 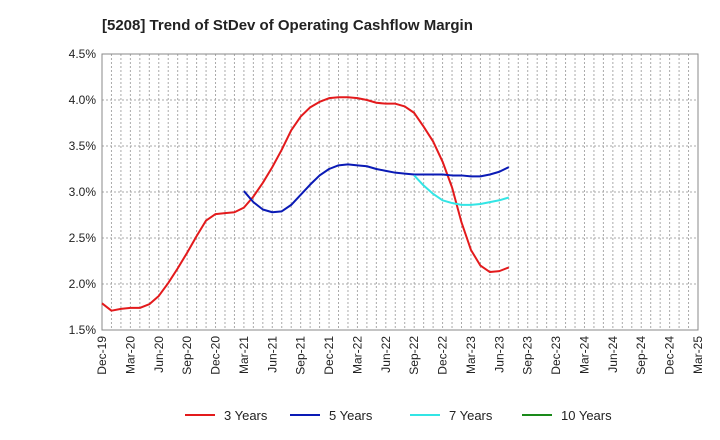 What do you see at coordinates (499, 354) in the screenshot?
I see `x-tick-label: Jun-23` at bounding box center [499, 354].